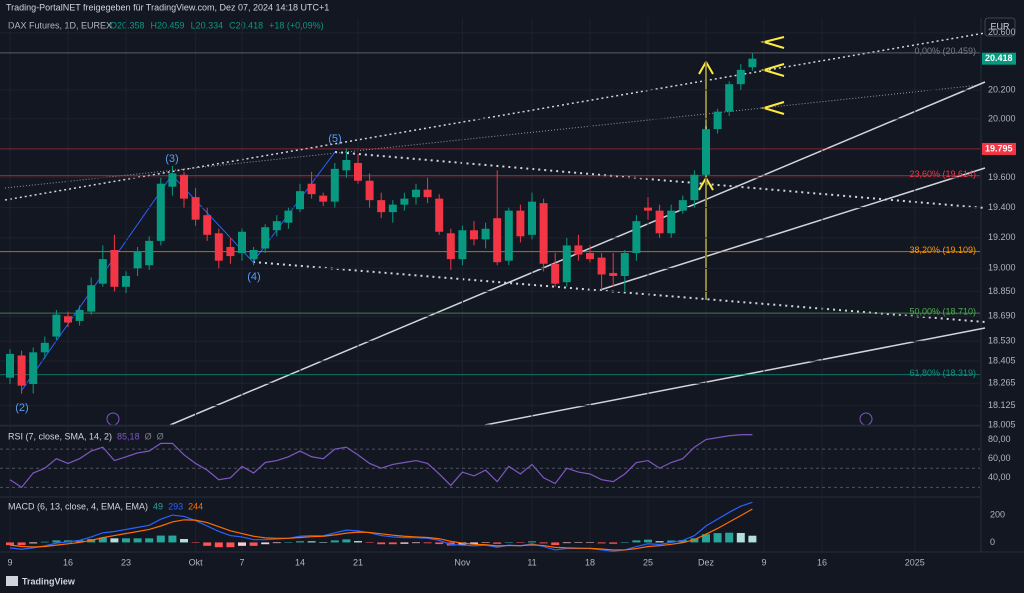 This screenshot has width=1024, height=593. I want to click on y-tick-label: 18.265, so click(1002, 383).